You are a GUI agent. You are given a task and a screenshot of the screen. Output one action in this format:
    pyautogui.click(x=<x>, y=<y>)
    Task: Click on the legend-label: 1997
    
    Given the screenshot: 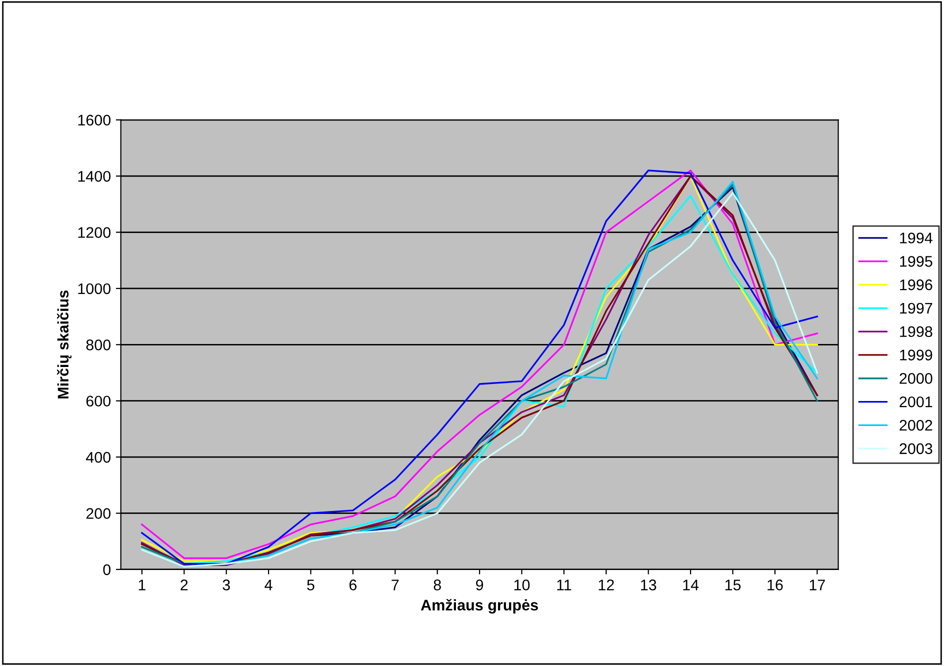 What is the action you would take?
    pyautogui.click(x=916, y=308)
    